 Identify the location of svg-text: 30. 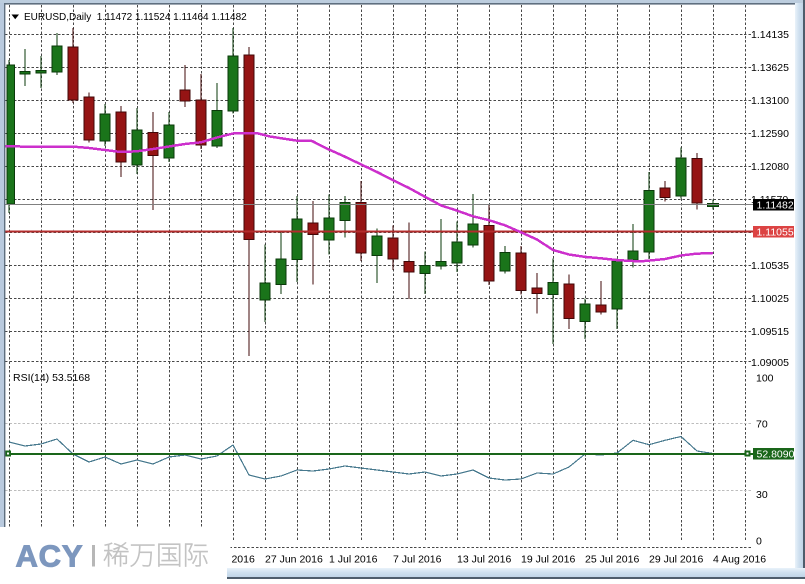
(762, 495).